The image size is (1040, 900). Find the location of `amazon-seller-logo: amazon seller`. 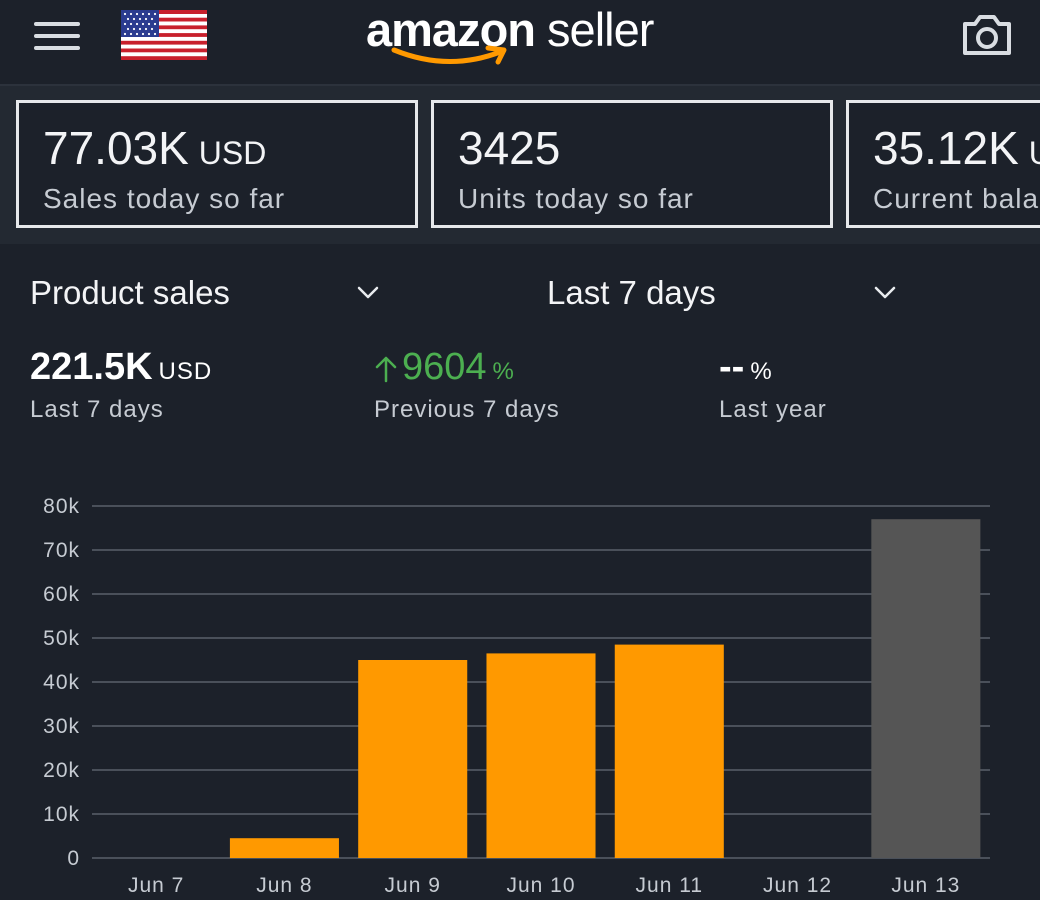

amazon-seller-logo: amazon seller is located at coordinates (526, 37).